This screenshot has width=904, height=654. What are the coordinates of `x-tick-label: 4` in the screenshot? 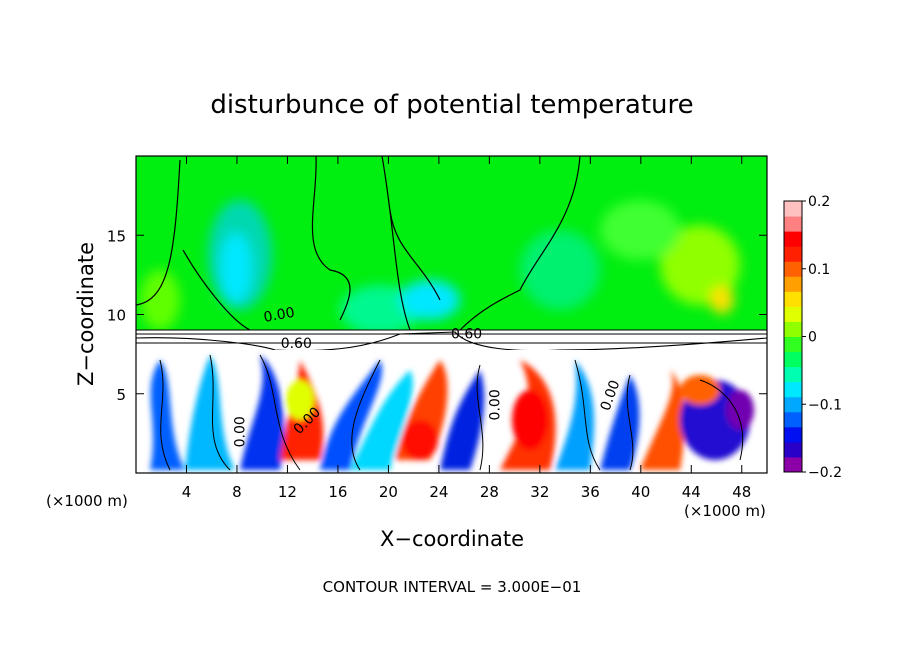 It's located at (187, 492).